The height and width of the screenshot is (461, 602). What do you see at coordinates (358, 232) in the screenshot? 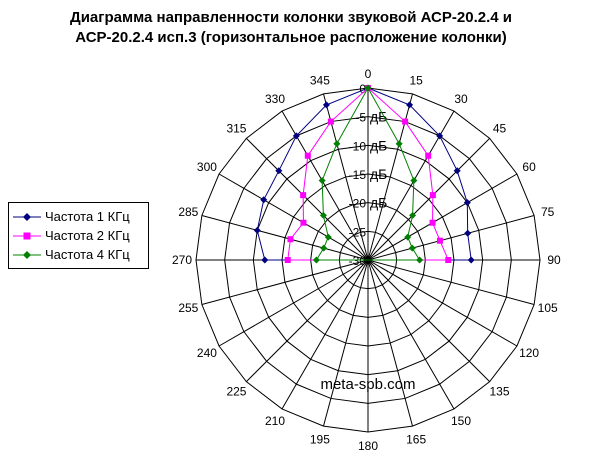
I see `radial-tick-label: -25` at bounding box center [358, 232].